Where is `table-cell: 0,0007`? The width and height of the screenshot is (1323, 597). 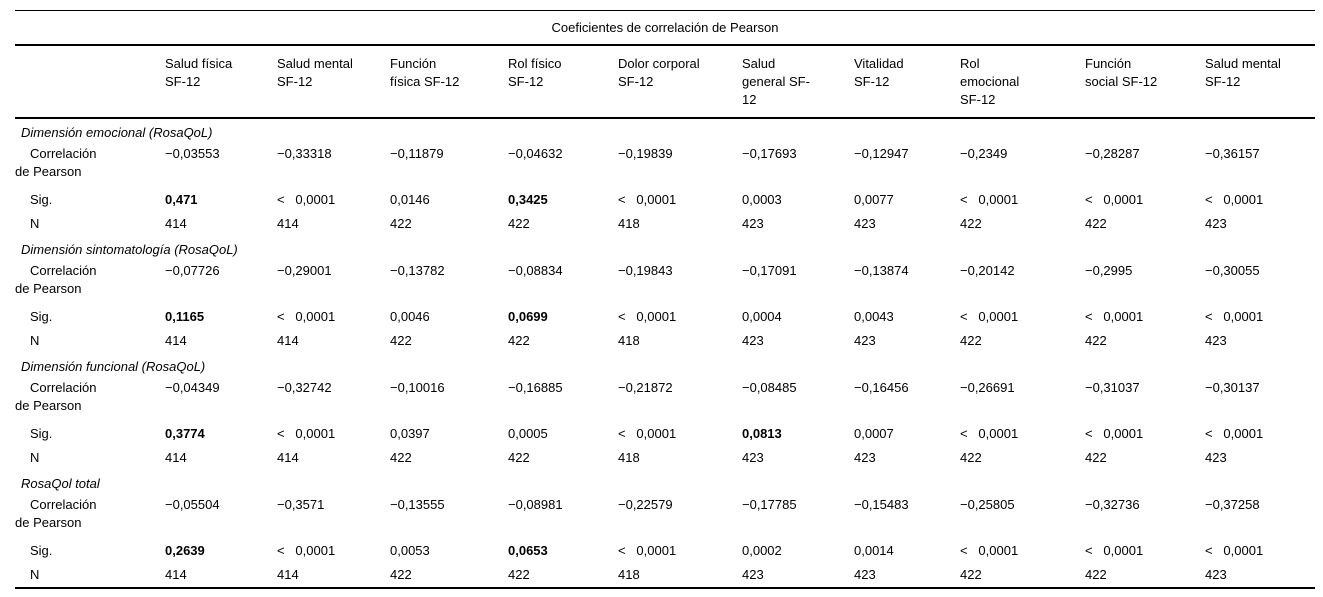 table-cell: 0,0007 is located at coordinates (874, 433).